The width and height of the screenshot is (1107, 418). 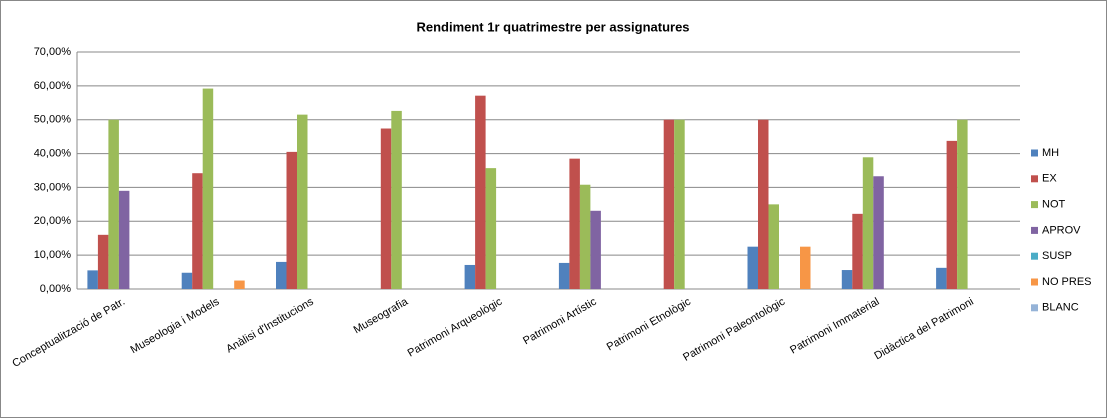 I want to click on y-tick-label: 0,00%, so click(x=55, y=289).